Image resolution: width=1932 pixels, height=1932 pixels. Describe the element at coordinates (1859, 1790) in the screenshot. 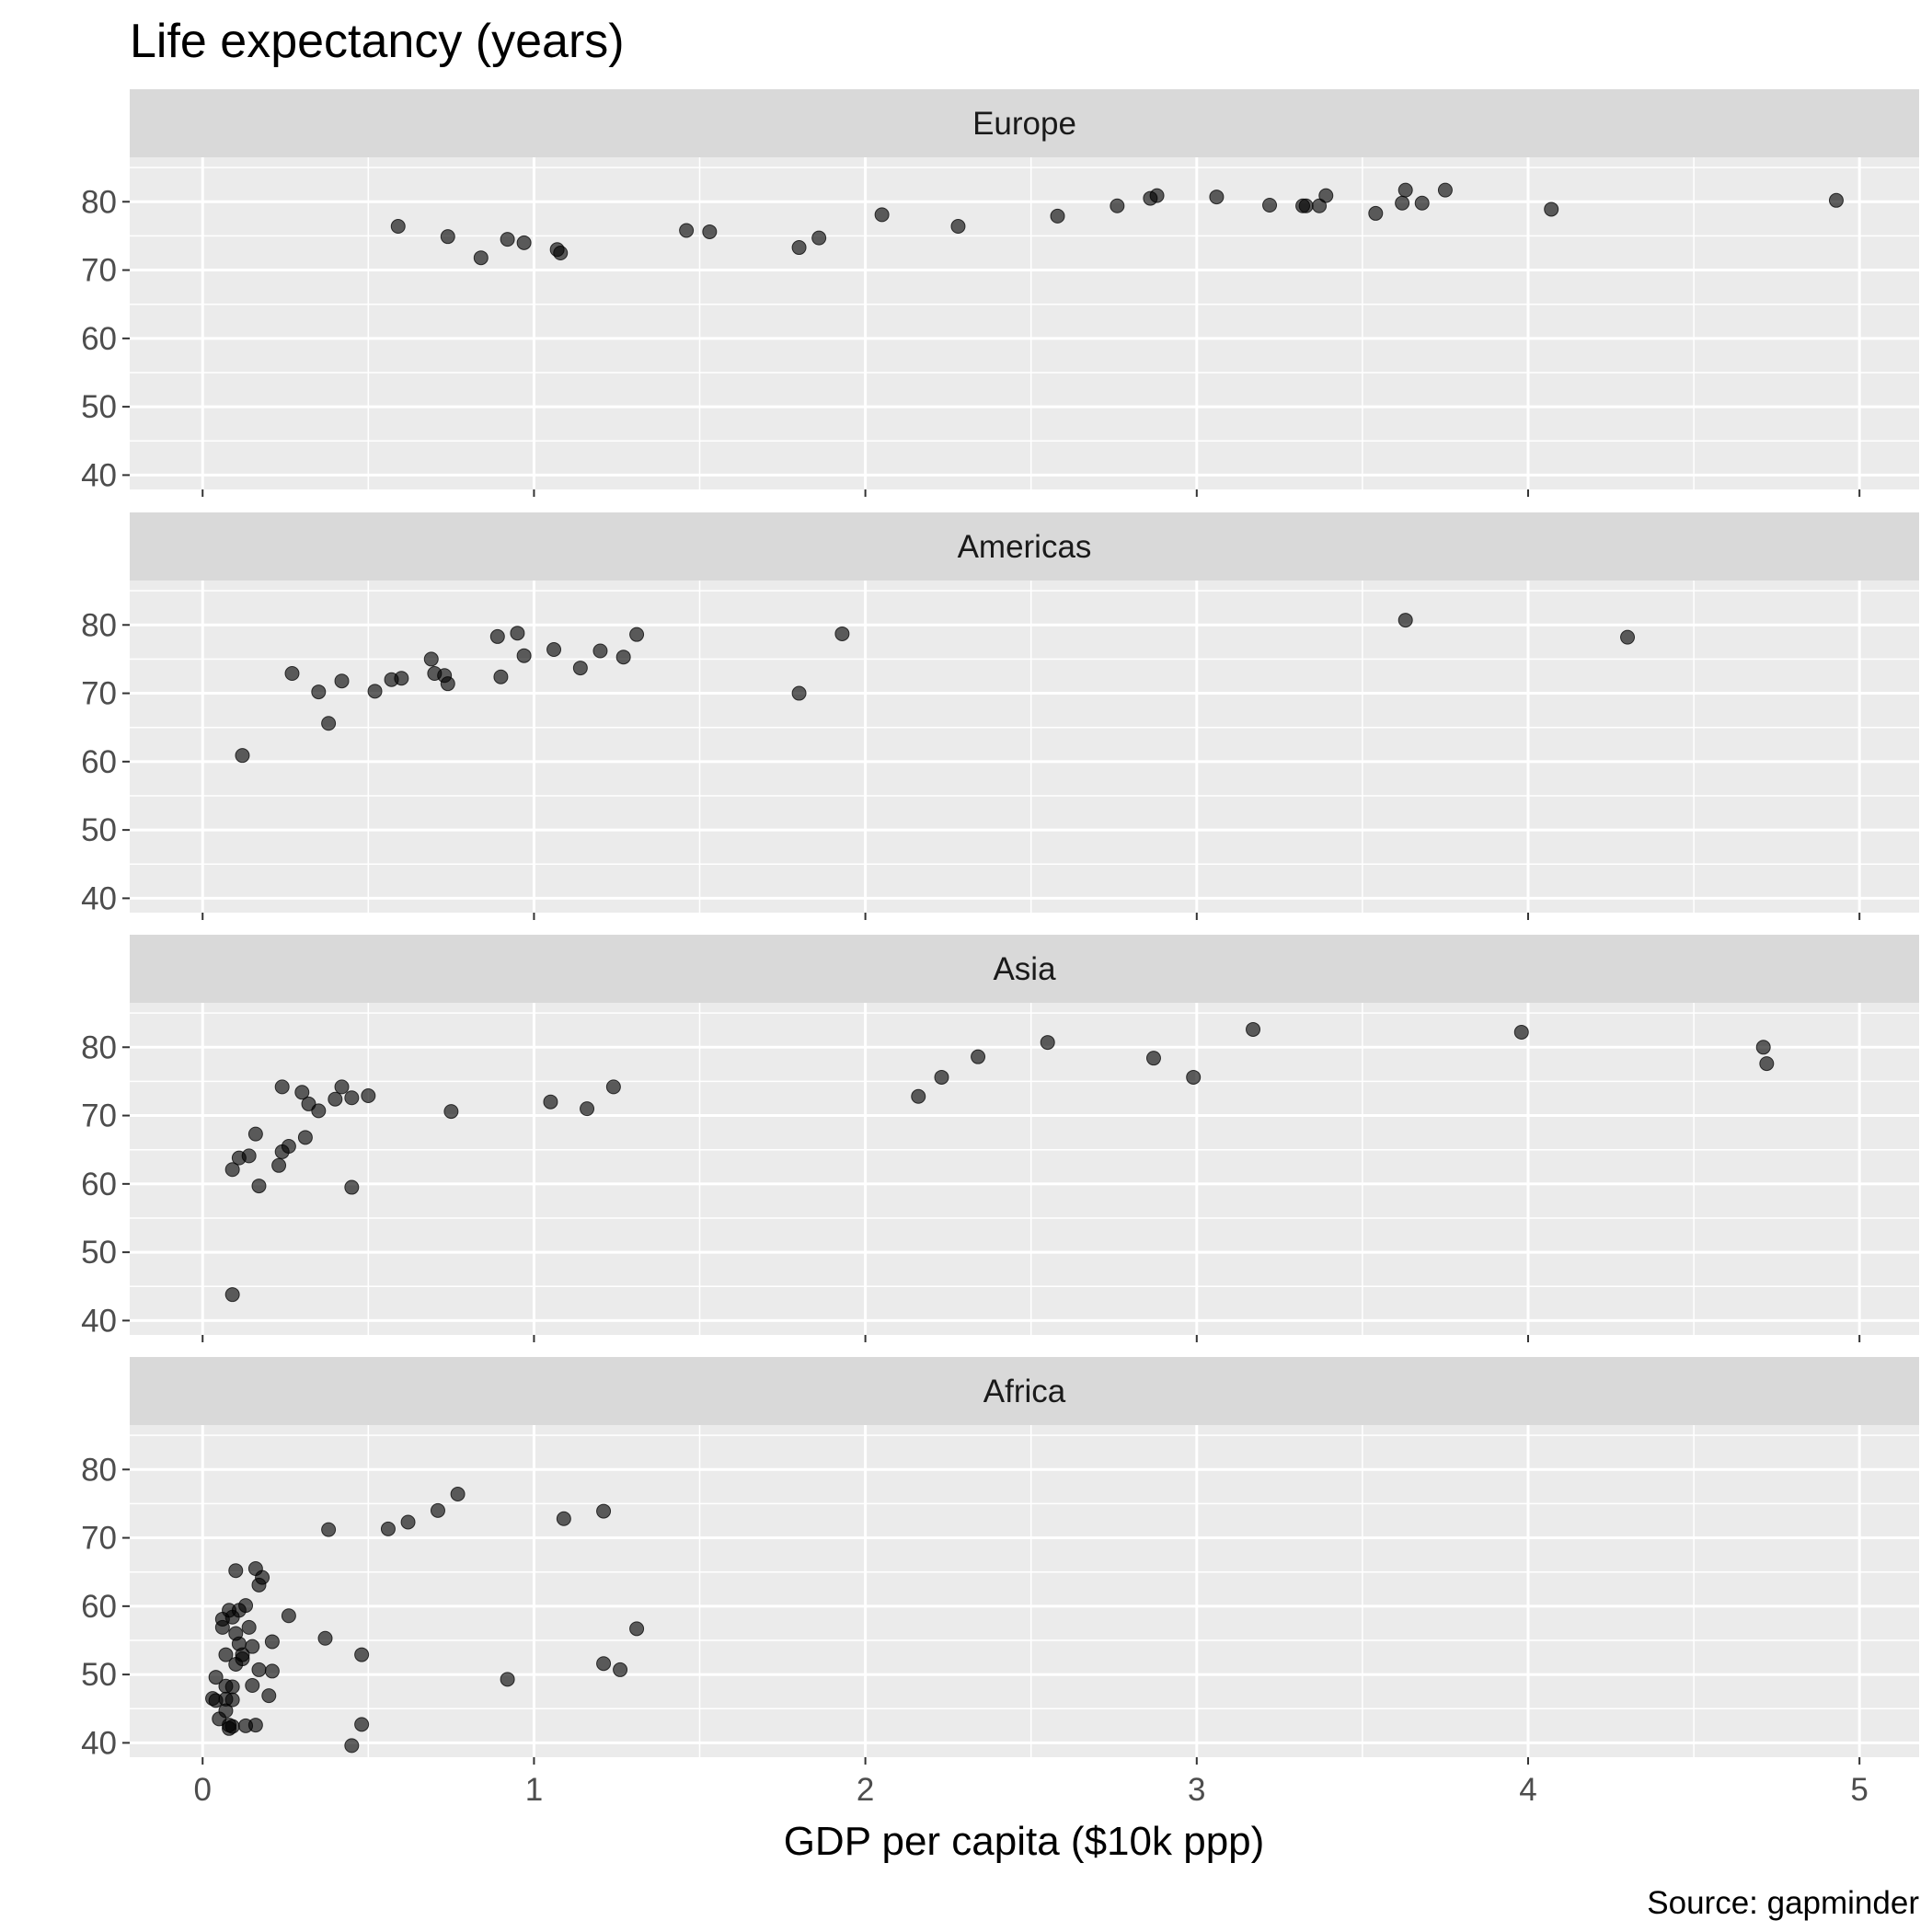

I see `x-tick-label: 5` at that location.